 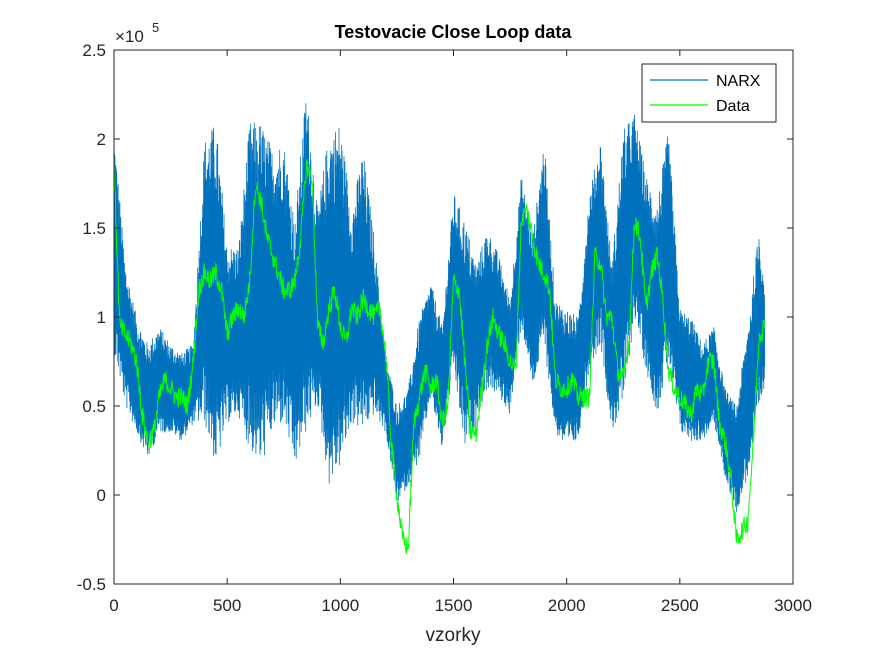 What do you see at coordinates (113, 605) in the screenshot?
I see `x-tick-label: 0` at bounding box center [113, 605].